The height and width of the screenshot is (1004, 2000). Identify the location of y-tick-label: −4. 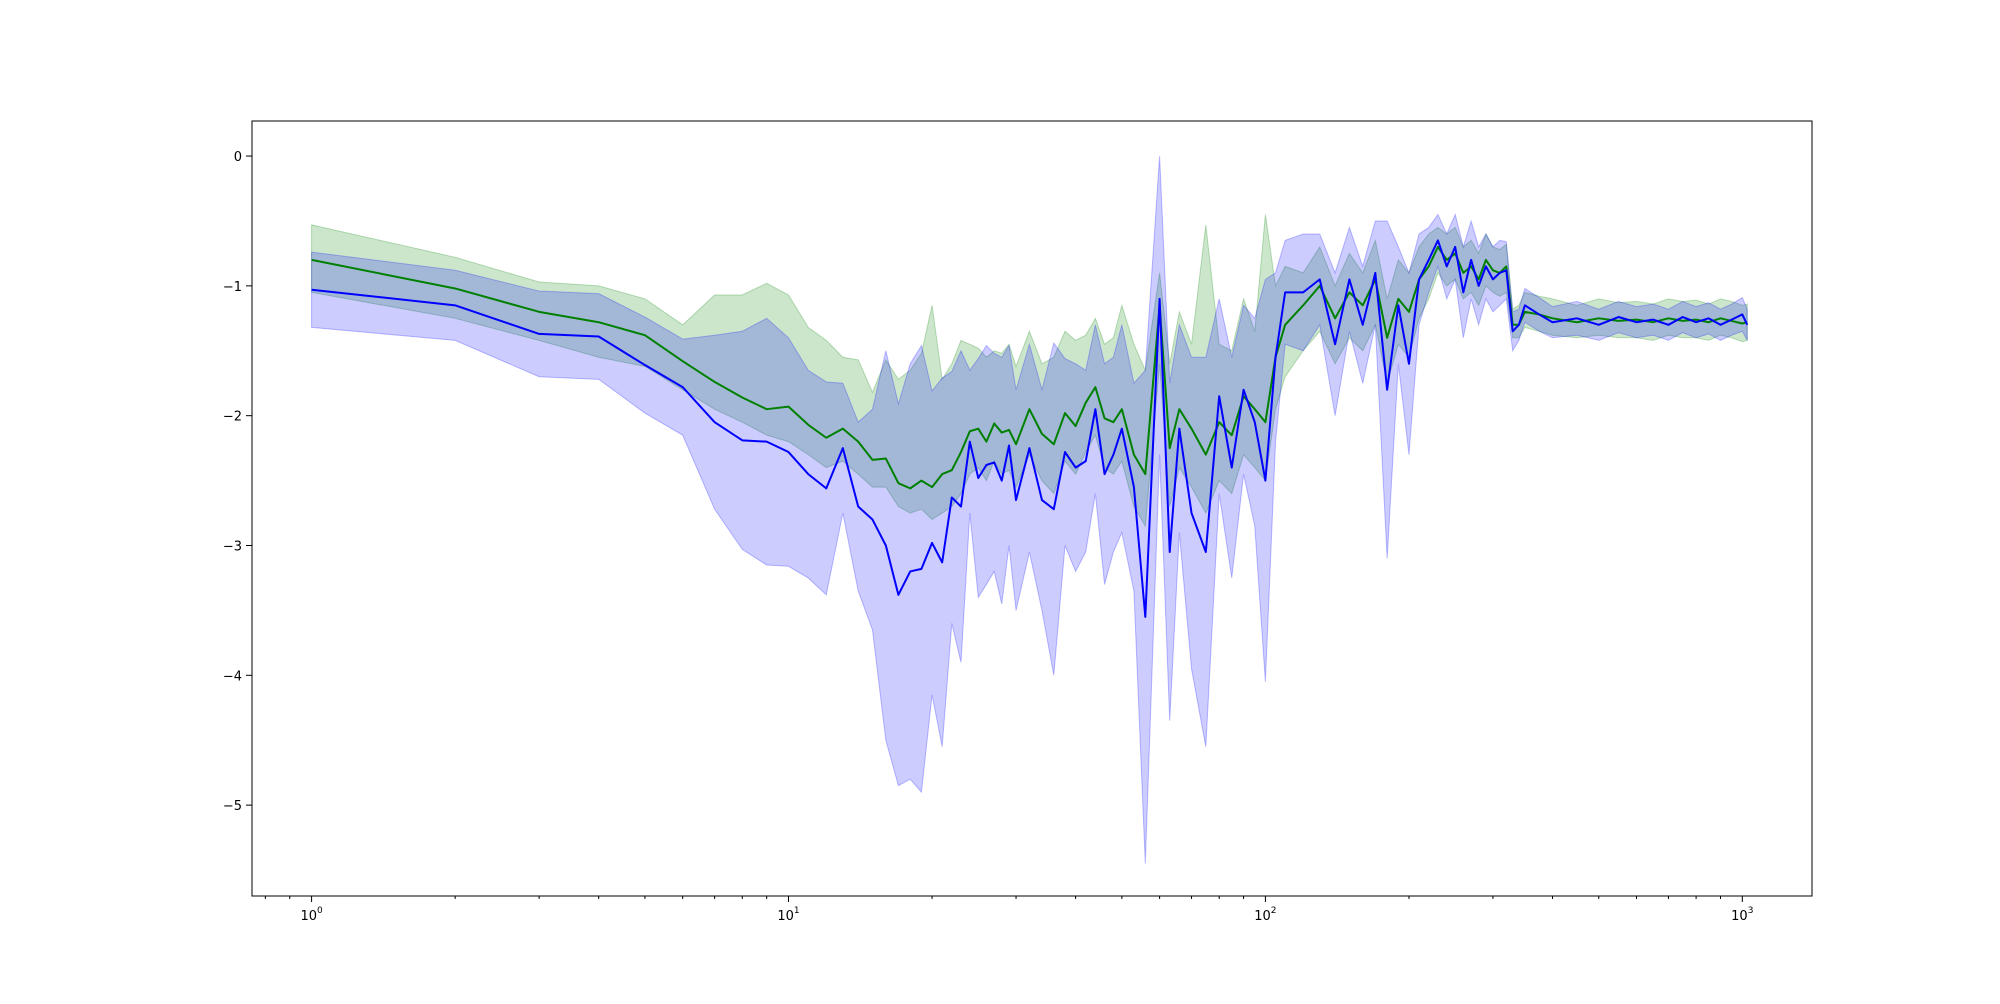
(232, 676).